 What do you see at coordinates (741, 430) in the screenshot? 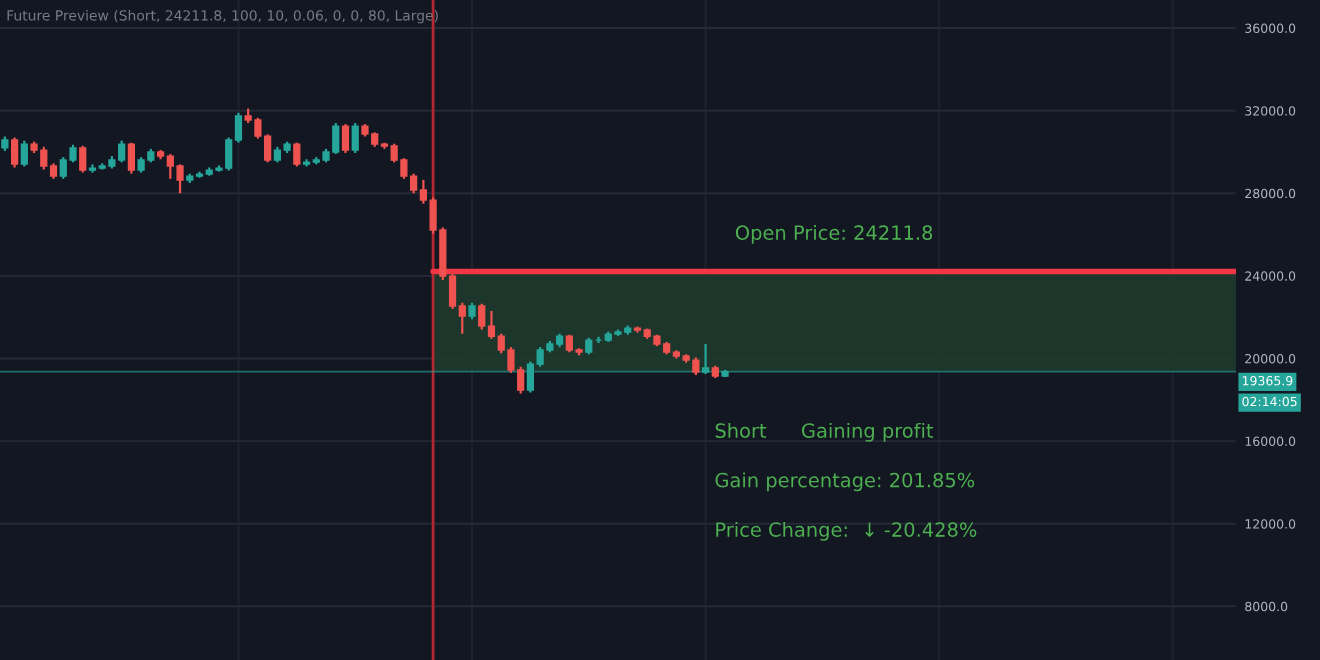
I see `annotation: Short` at bounding box center [741, 430].